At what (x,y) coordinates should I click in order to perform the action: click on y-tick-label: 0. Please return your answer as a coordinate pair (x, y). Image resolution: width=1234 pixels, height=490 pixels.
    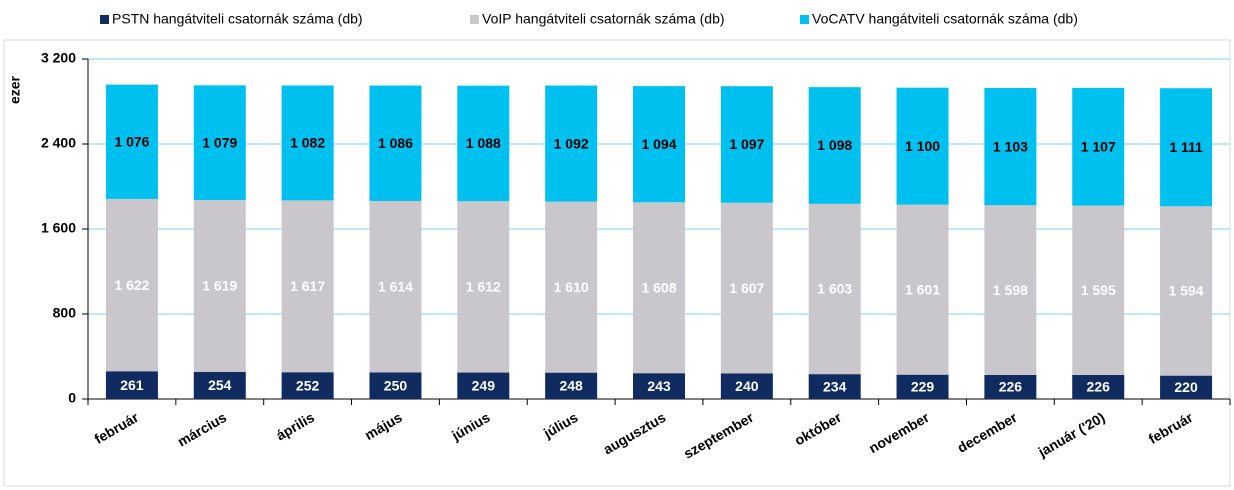
    Looking at the image, I should click on (72, 398).